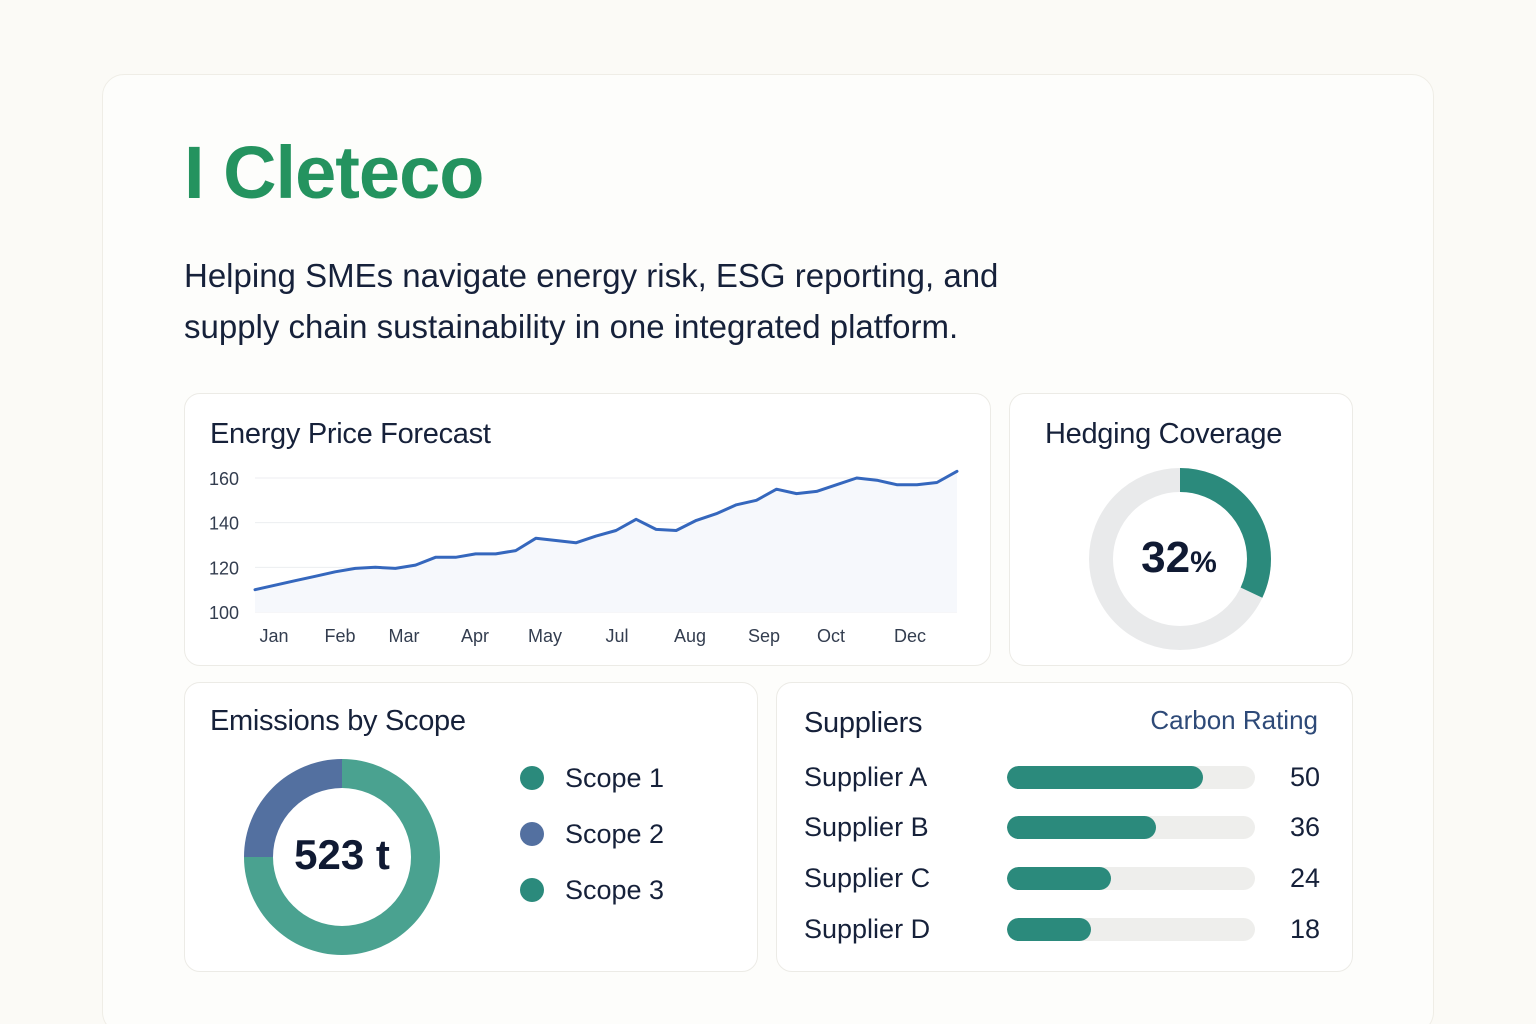 This screenshot has height=1024, width=1536. What do you see at coordinates (863, 723) in the screenshot?
I see `suppliers-card-title: Suppliers` at bounding box center [863, 723].